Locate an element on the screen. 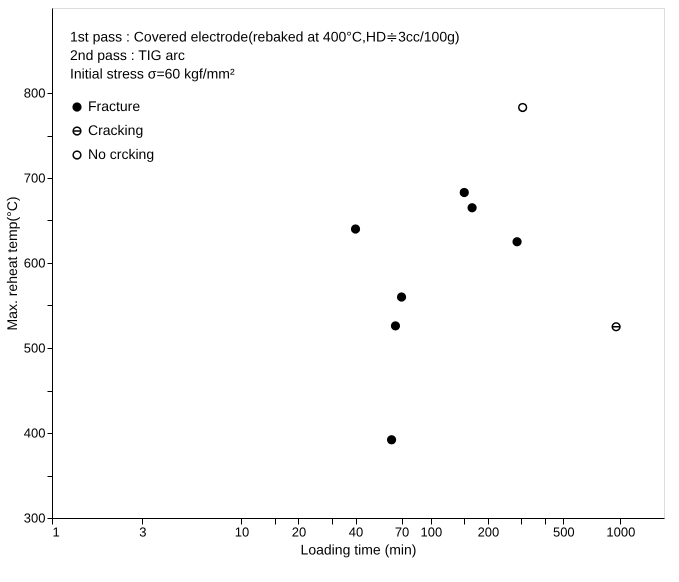 This screenshot has height=582, width=679. x-tick-label: 500 is located at coordinates (563, 532).